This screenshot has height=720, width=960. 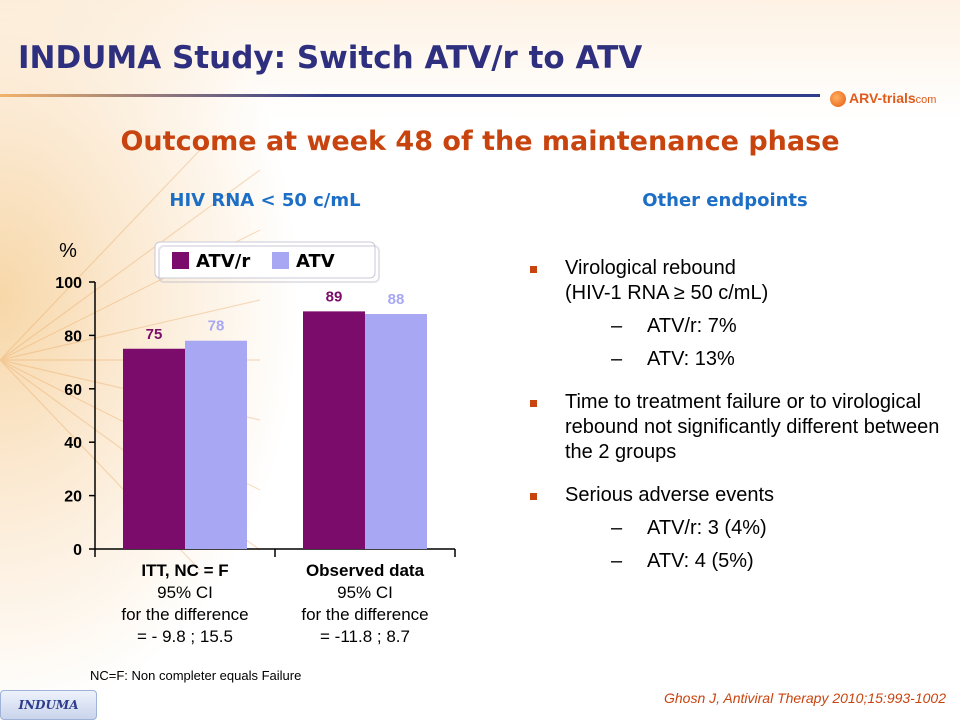 I want to click on slide-title: INDUMA Study: Switch ATV/r to ATV, so click(x=330, y=58).